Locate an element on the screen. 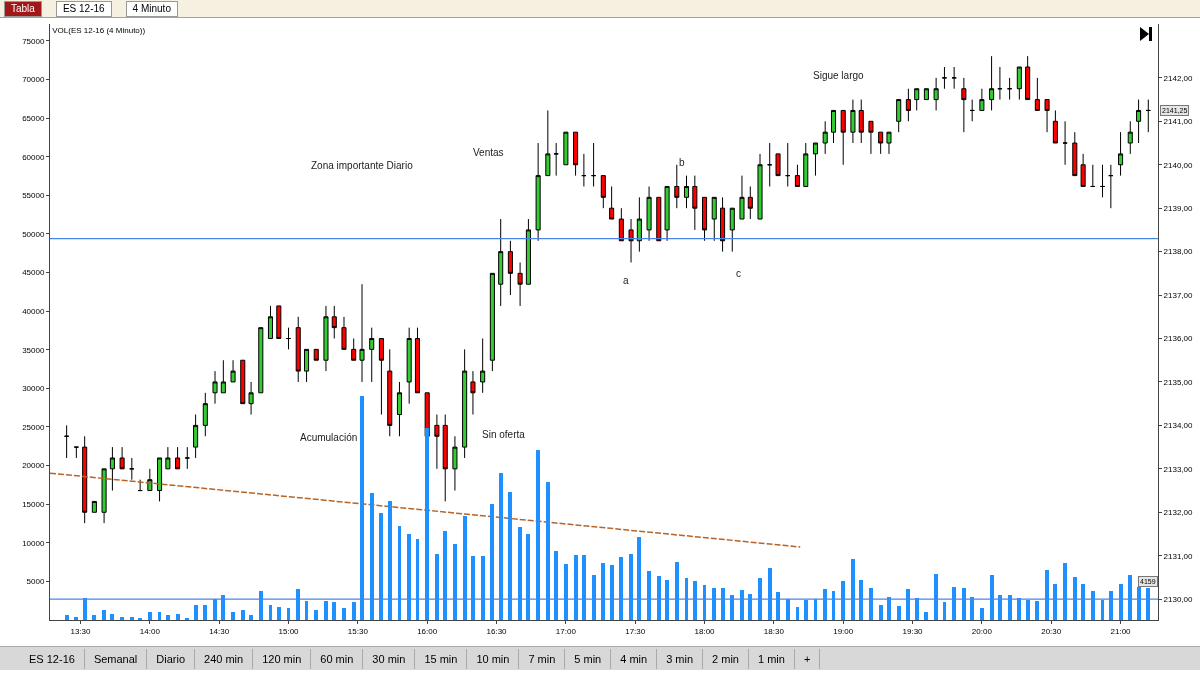  x-tick-label: 19:00 is located at coordinates (843, 631).